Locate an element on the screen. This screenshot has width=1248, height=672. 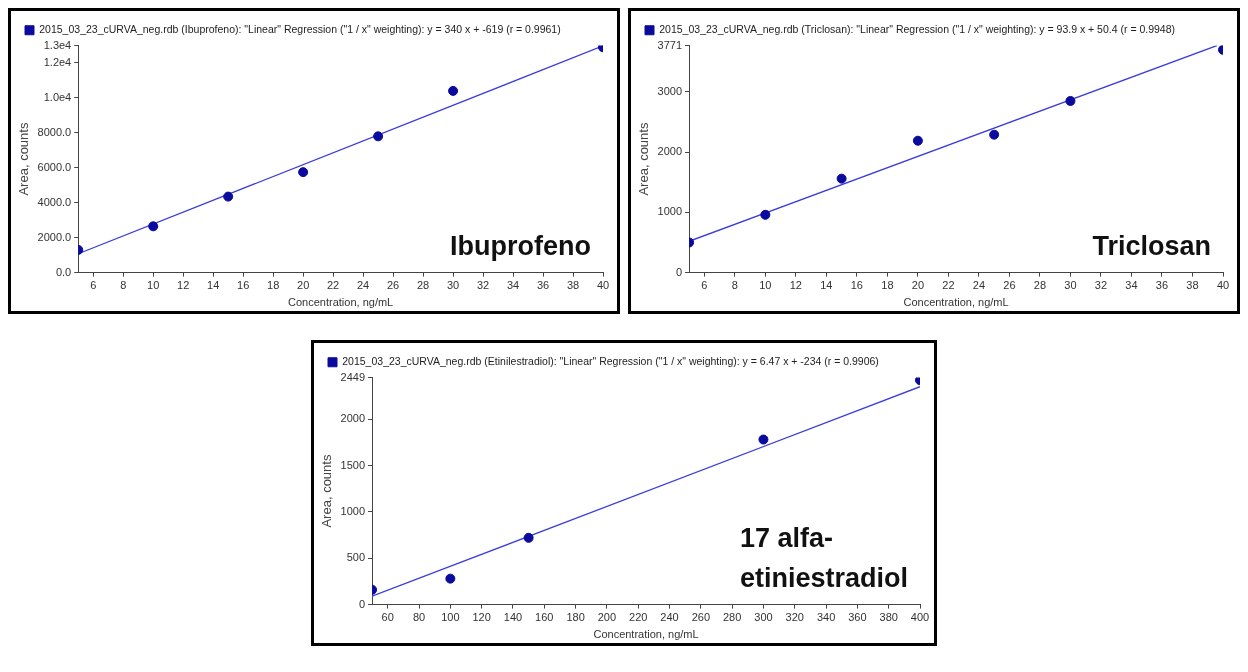
annotation: Ibuprofeno is located at coordinates (521, 245).